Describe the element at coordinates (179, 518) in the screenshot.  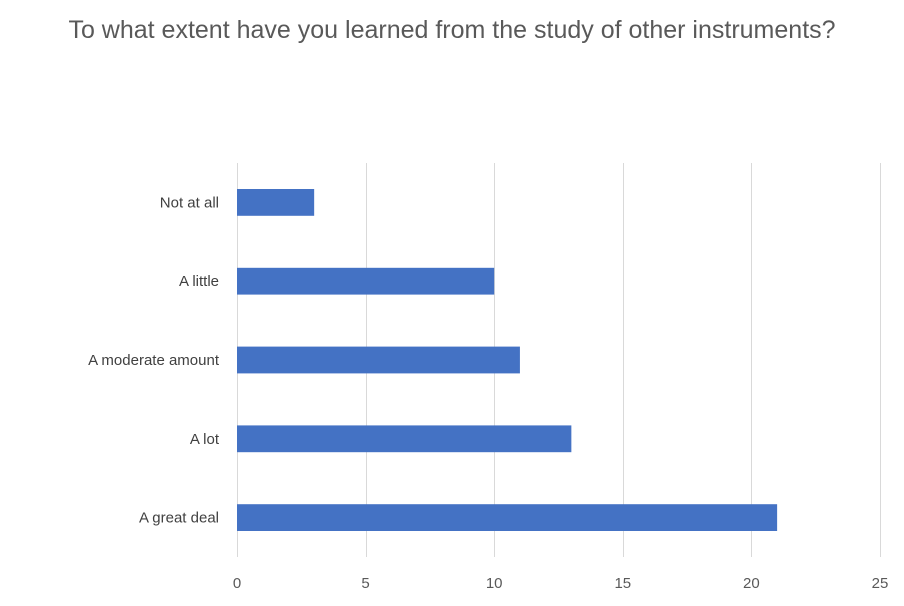
I see `category-label: A great deal` at that location.